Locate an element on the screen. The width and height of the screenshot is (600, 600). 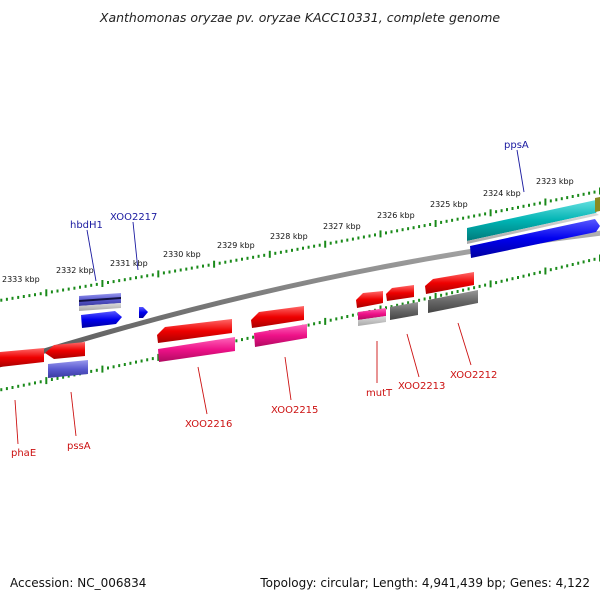
callout-line-ppsA is located at coordinates (520, 171).